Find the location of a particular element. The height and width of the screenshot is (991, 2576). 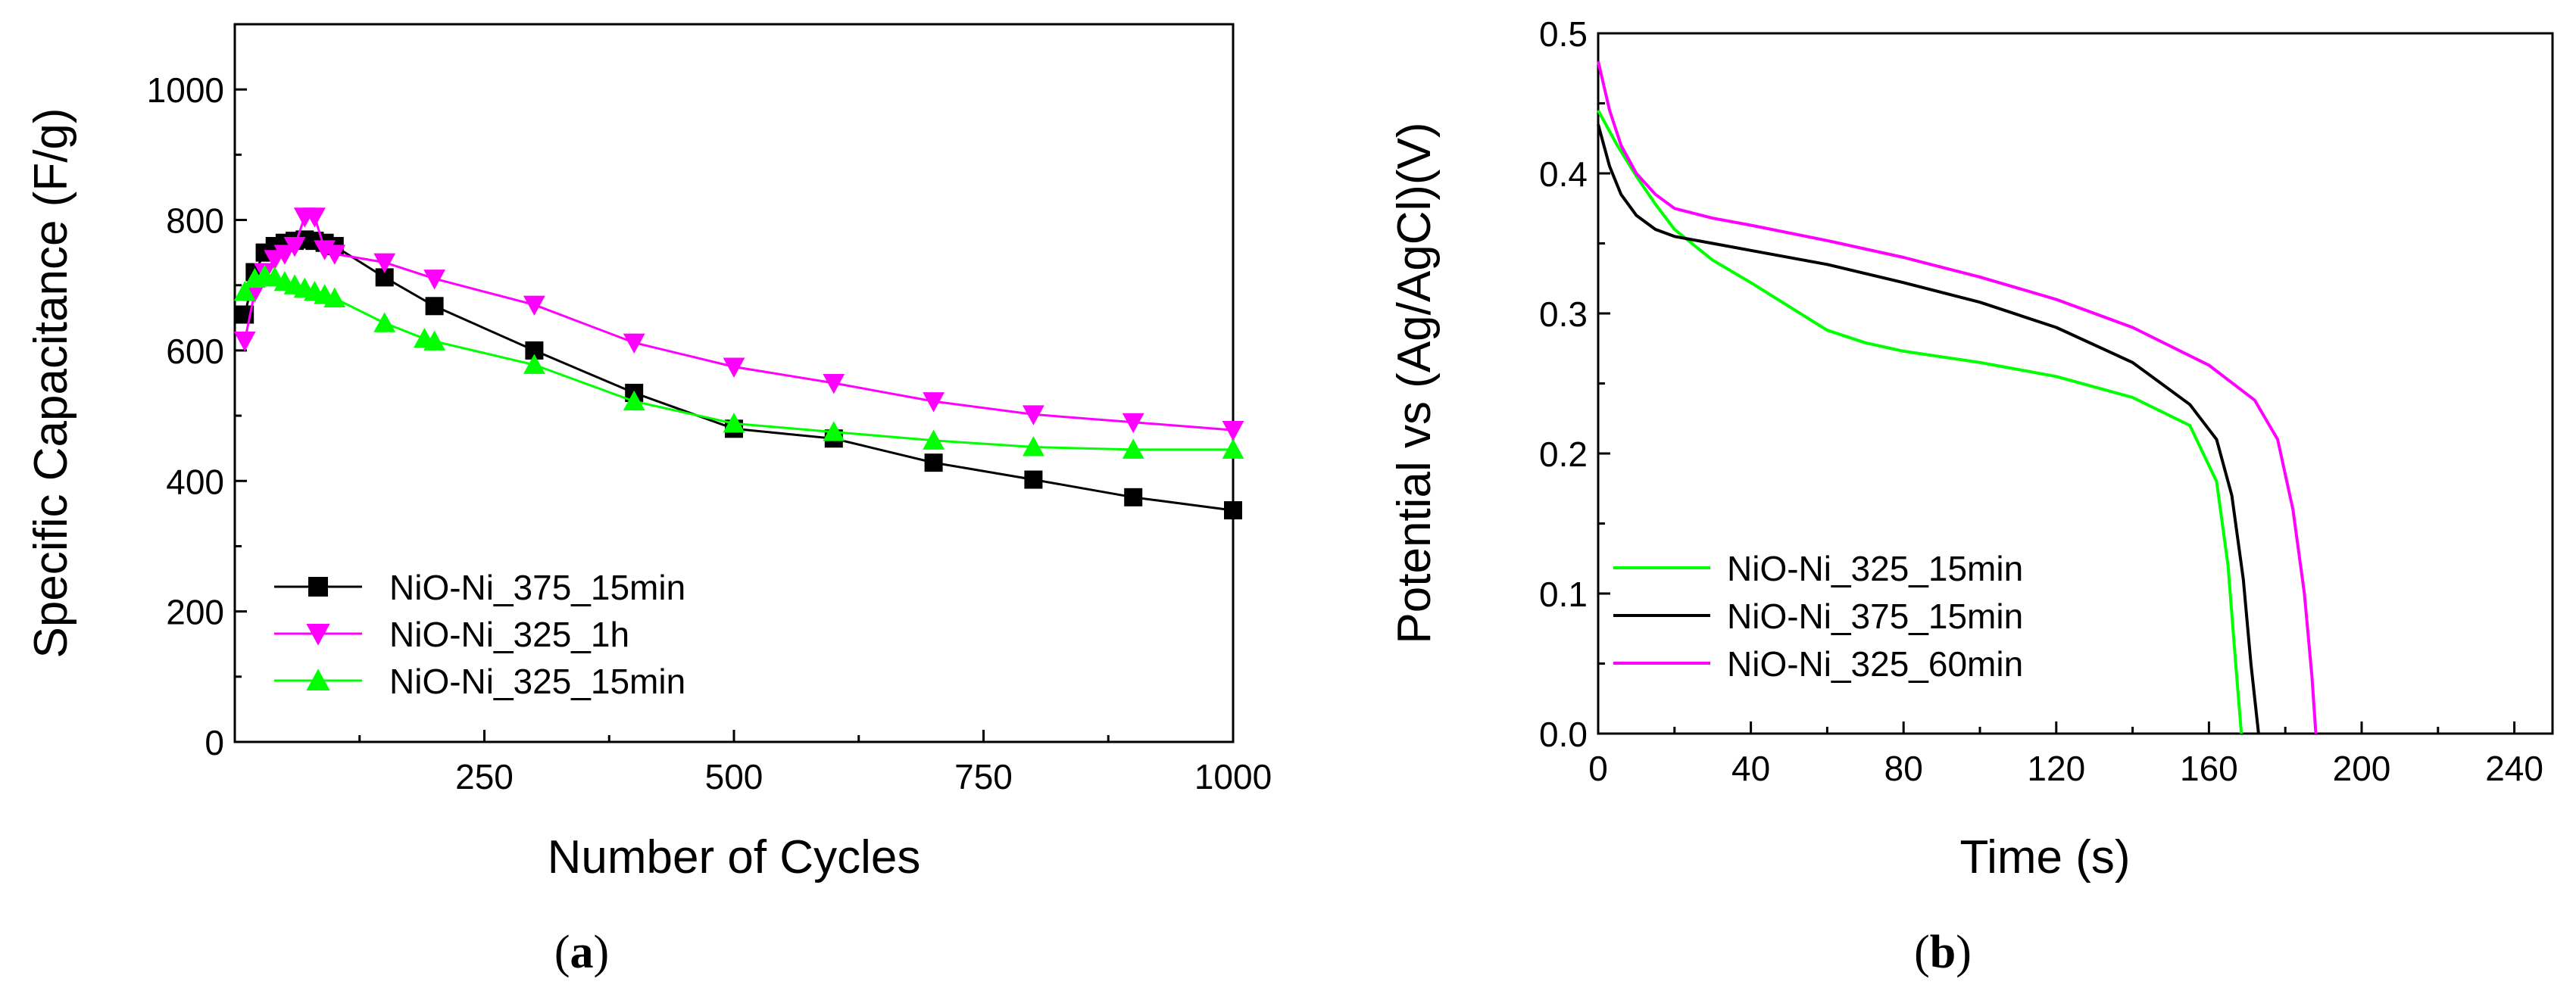

legend-label: NiO-Ni_325_60min is located at coordinates (1875, 664).